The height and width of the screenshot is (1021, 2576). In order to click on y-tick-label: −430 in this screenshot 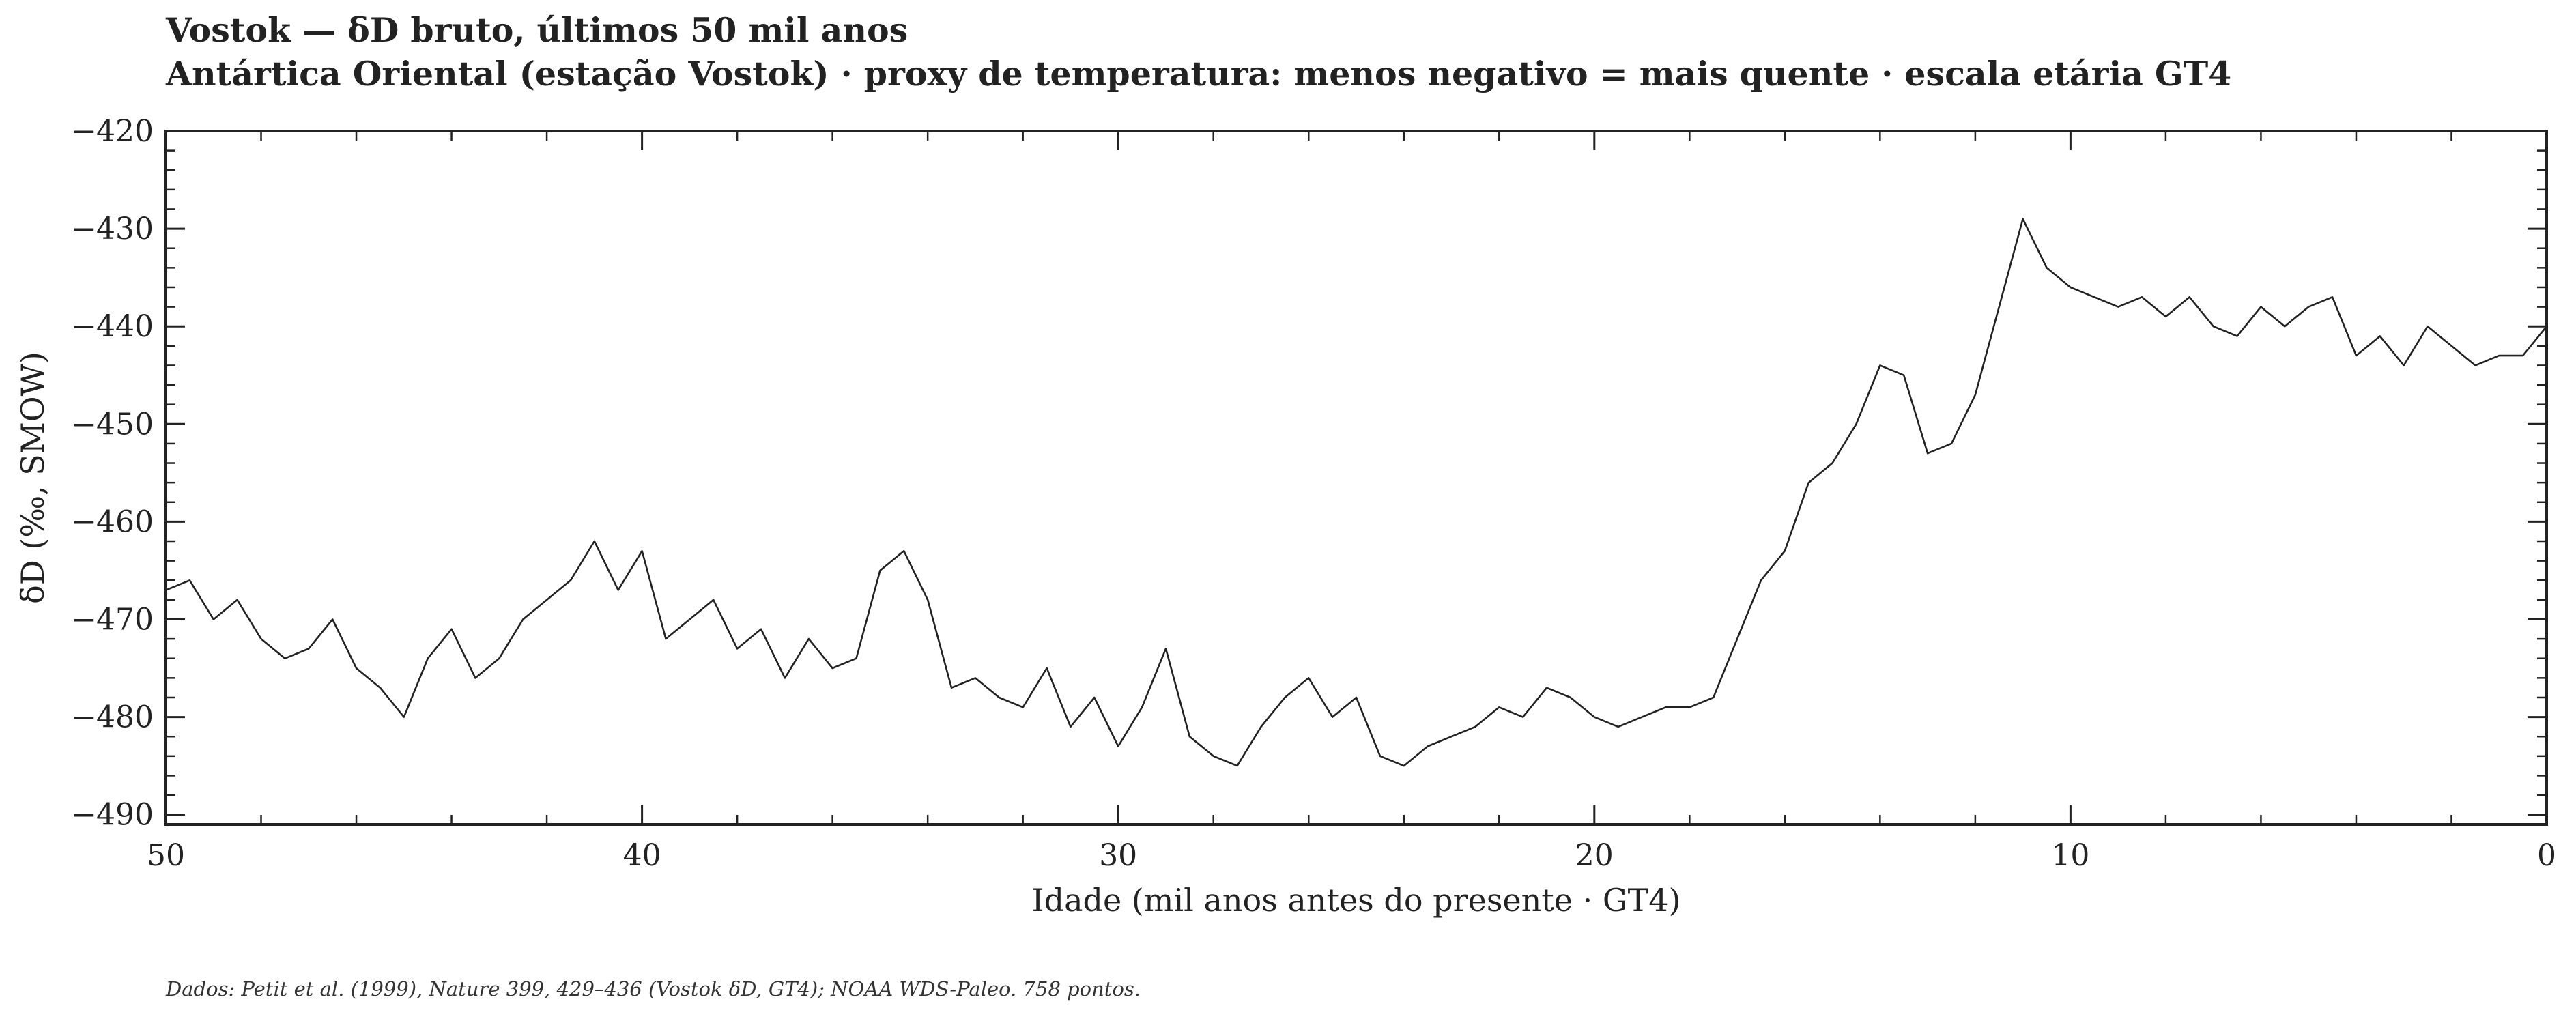, I will do `click(112, 229)`.